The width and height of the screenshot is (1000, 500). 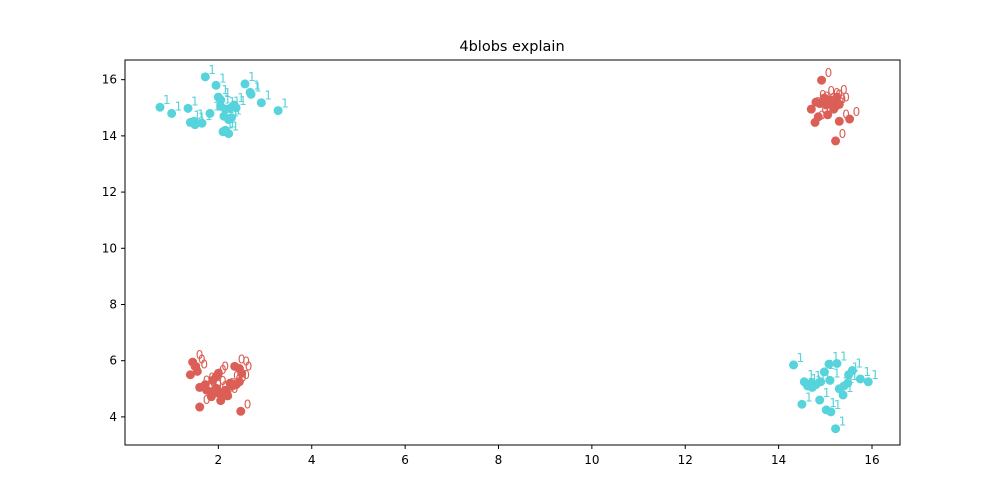 I want to click on y-tick-label: 4, so click(x=113, y=417).